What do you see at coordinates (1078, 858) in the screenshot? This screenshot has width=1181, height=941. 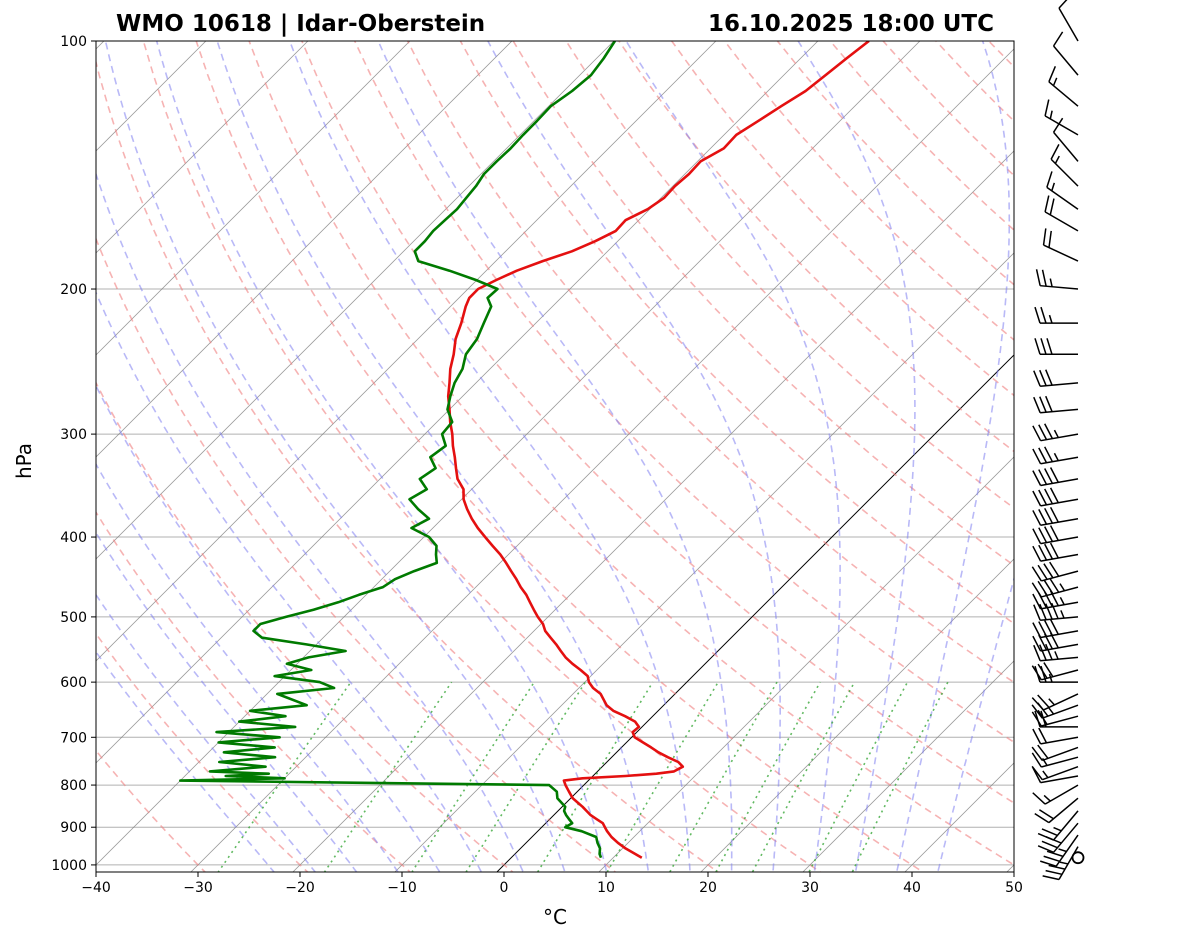 I see `wind-barb-calm` at bounding box center [1078, 858].